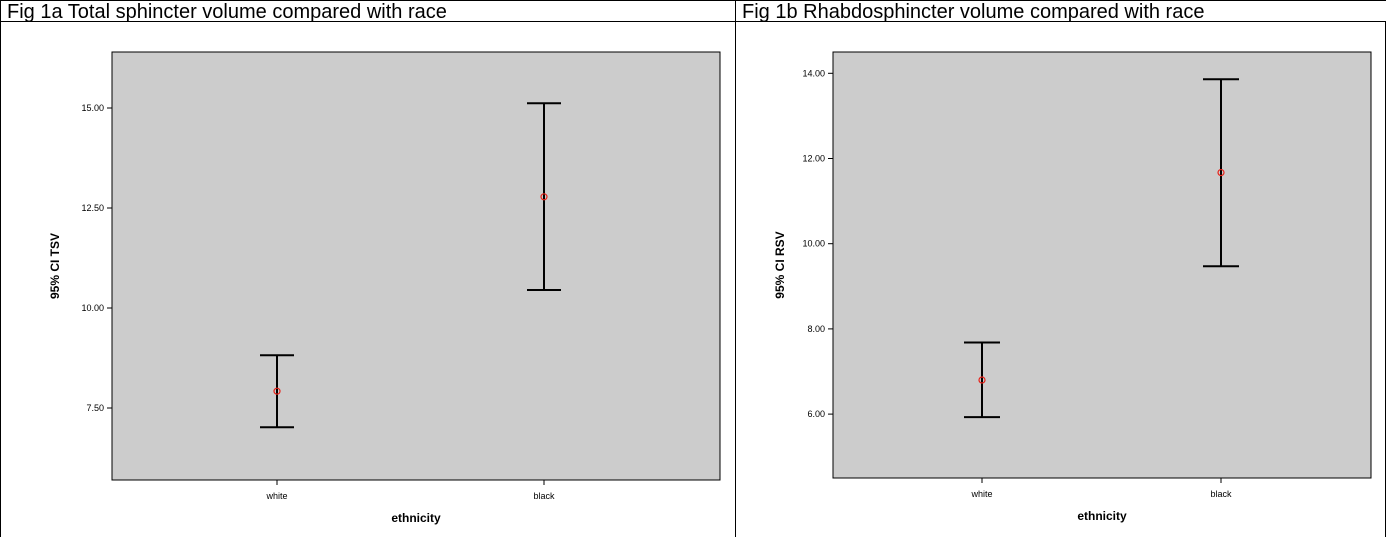 The image size is (1386, 537). Describe the element at coordinates (92, 208) in the screenshot. I see `y-tick-label: 12.50` at that location.